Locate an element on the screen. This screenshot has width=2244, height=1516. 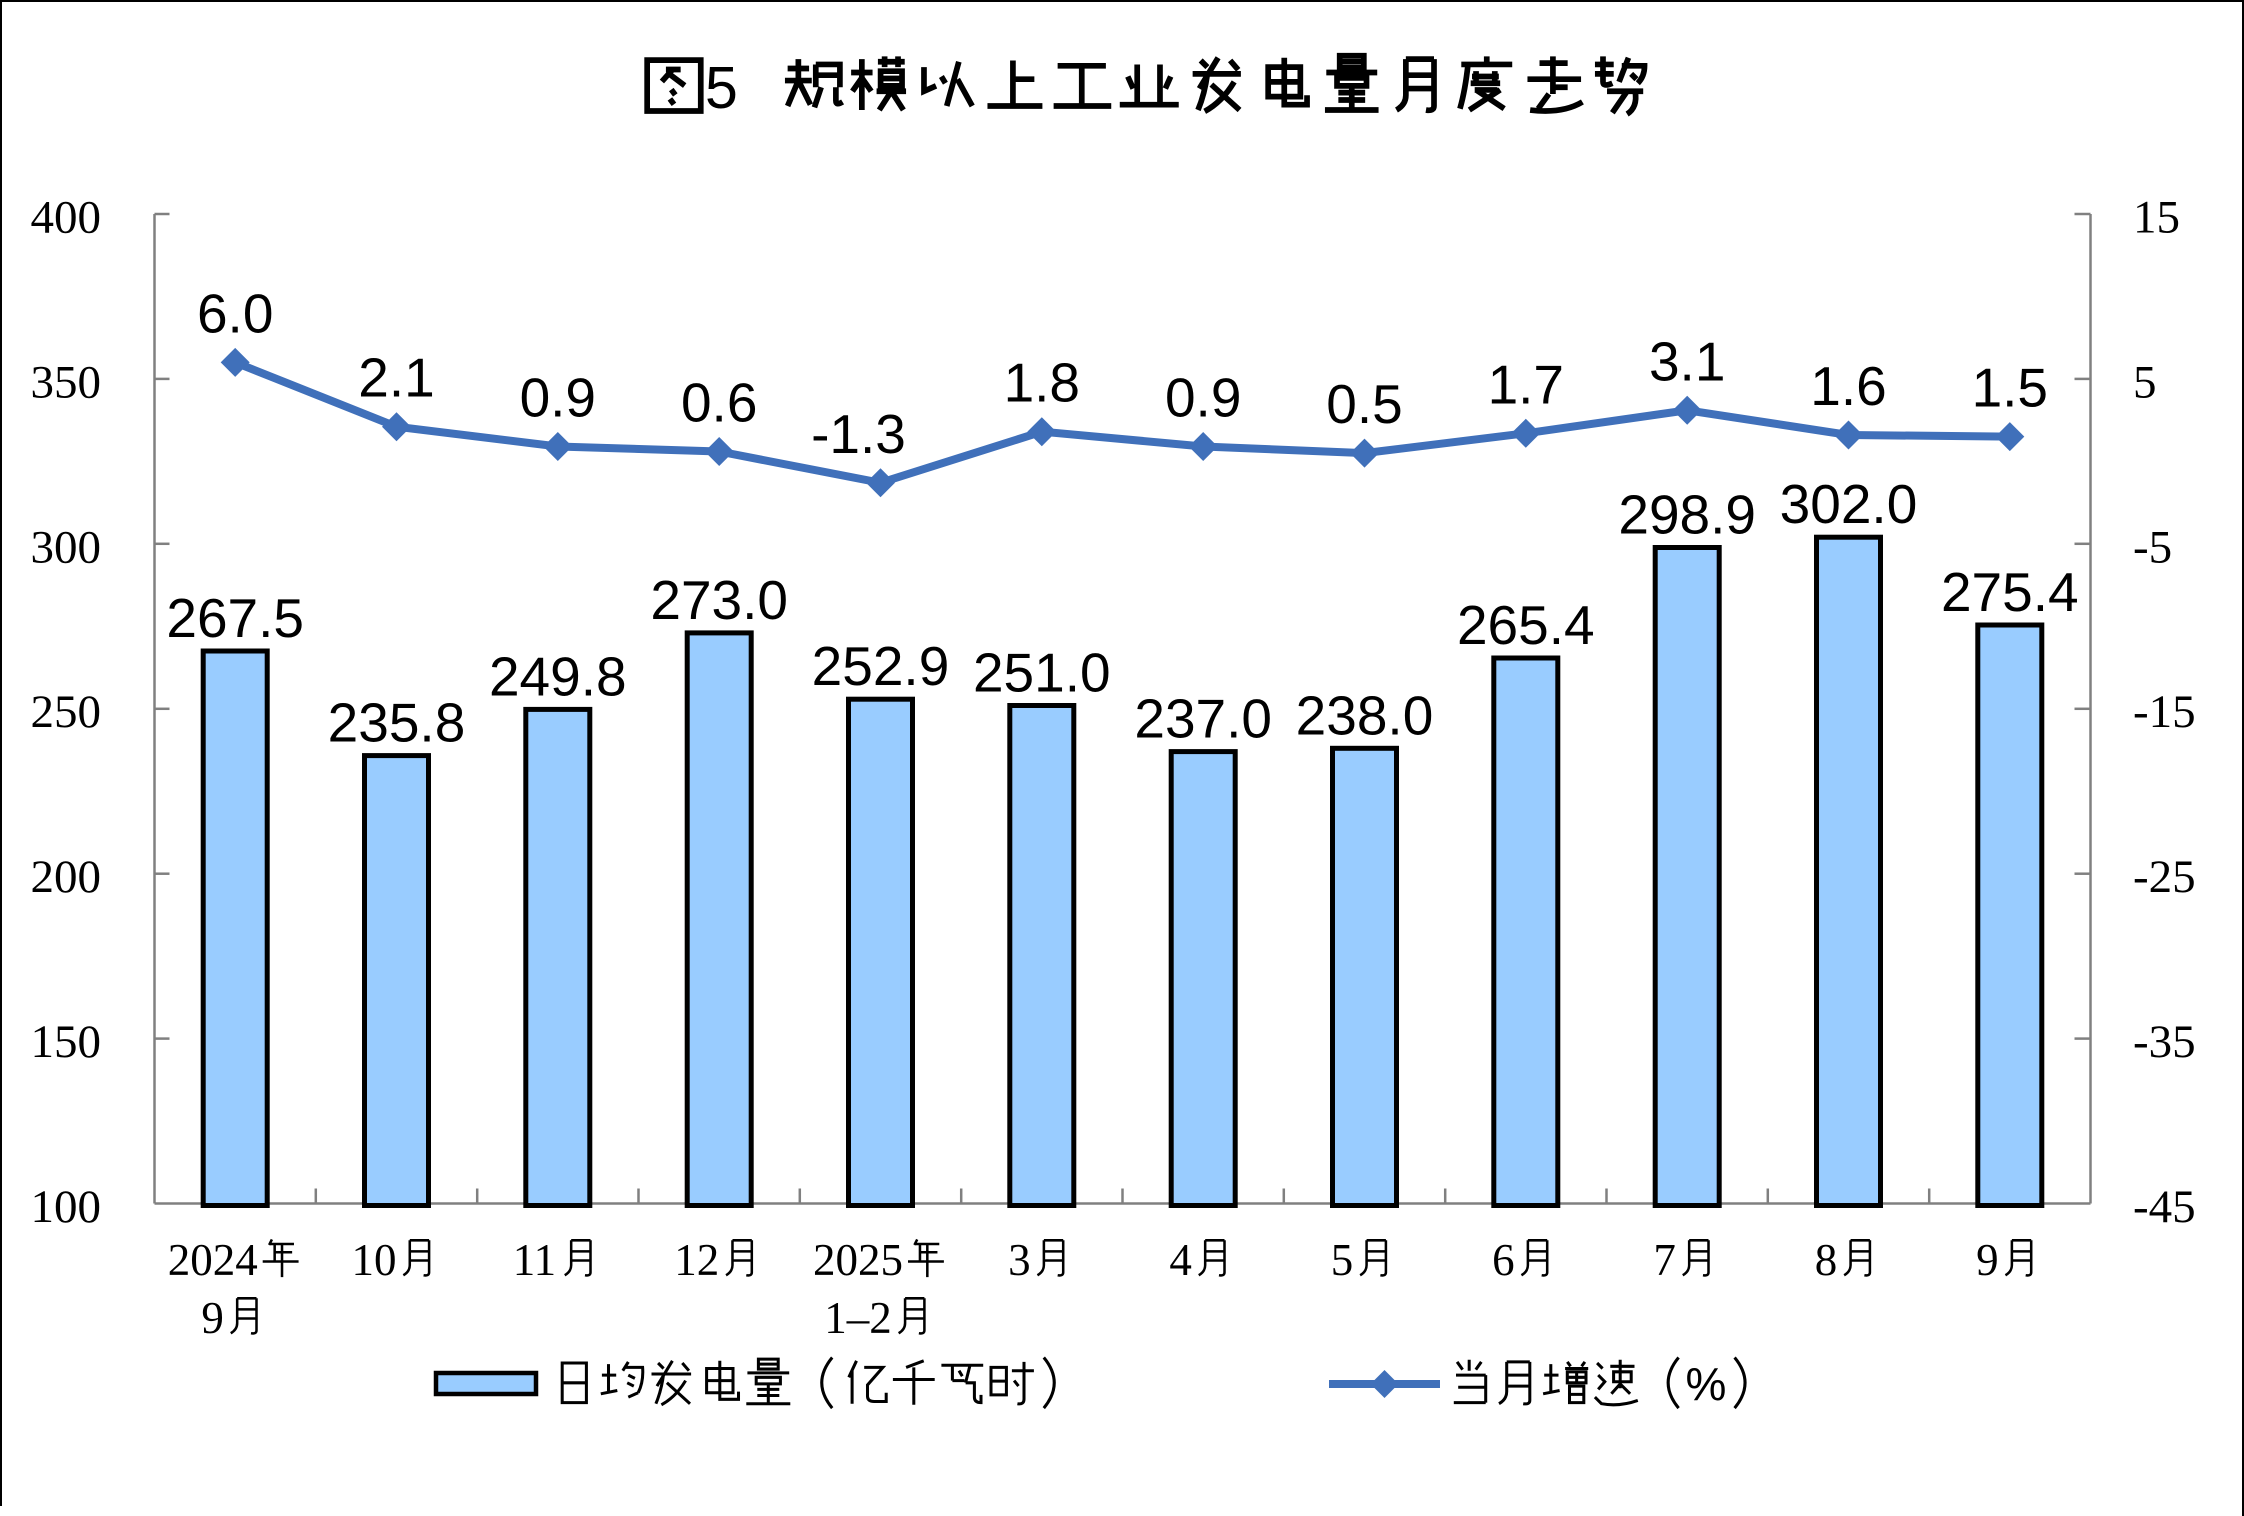
svg-text: -45 is located at coordinates (2164, 1207).